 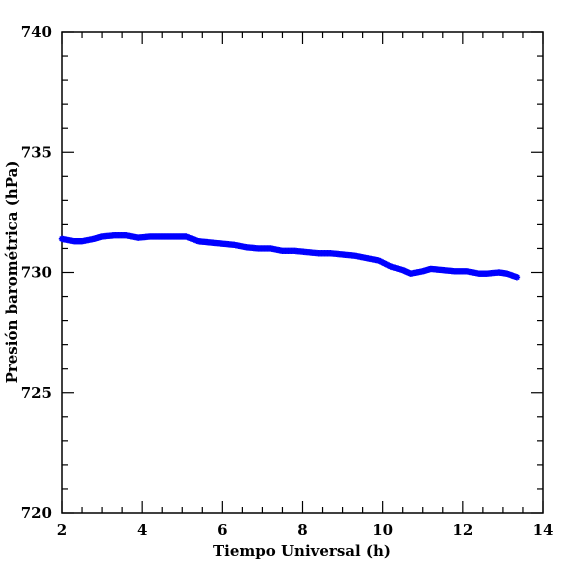 I want to click on markers, so click(x=289, y=256).